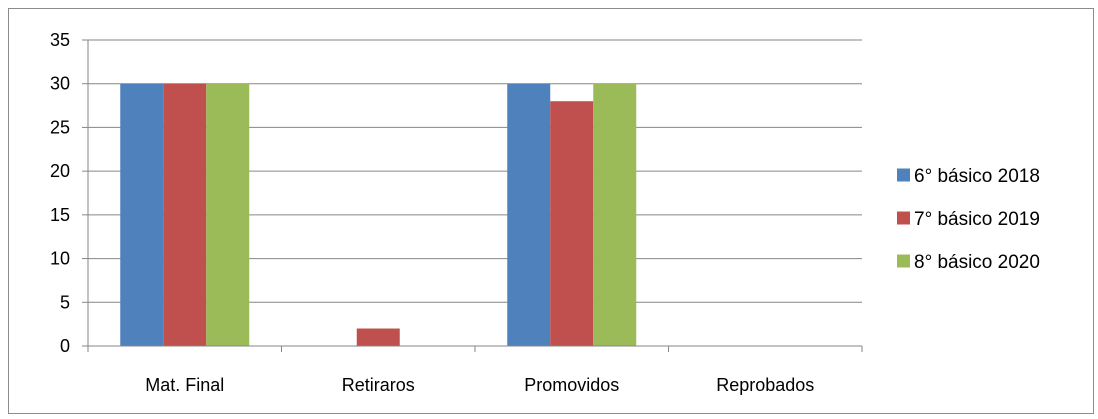 This screenshot has width=1098, height=419. What do you see at coordinates (378, 385) in the screenshot?
I see `x-tick-label-1: Retiraros` at bounding box center [378, 385].